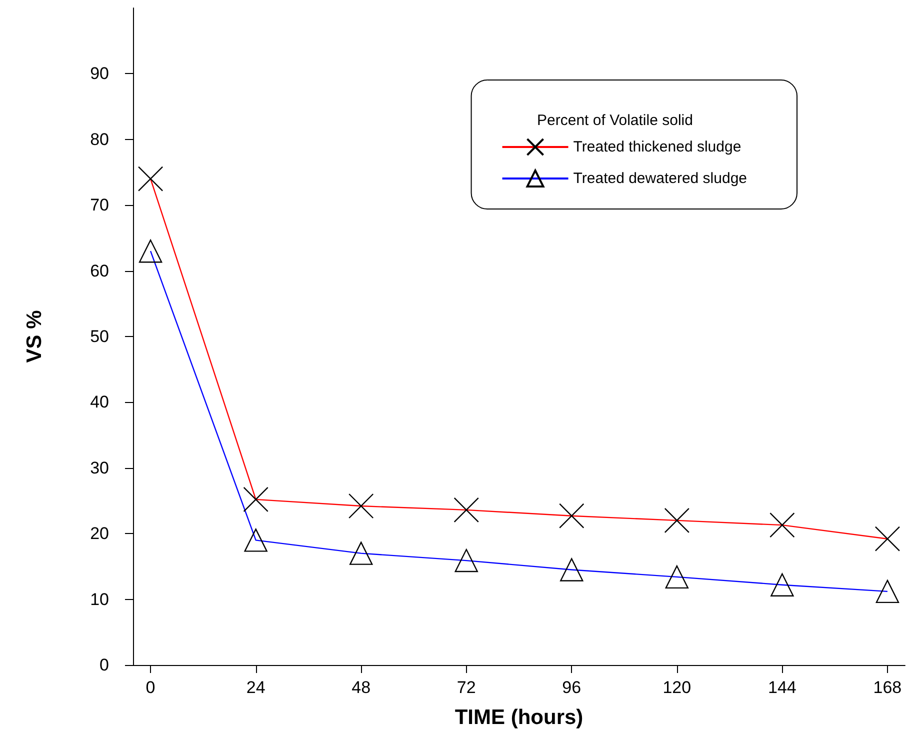 This screenshot has width=907, height=738. Describe the element at coordinates (99, 402) in the screenshot. I see `y-tick-label: 40` at that location.